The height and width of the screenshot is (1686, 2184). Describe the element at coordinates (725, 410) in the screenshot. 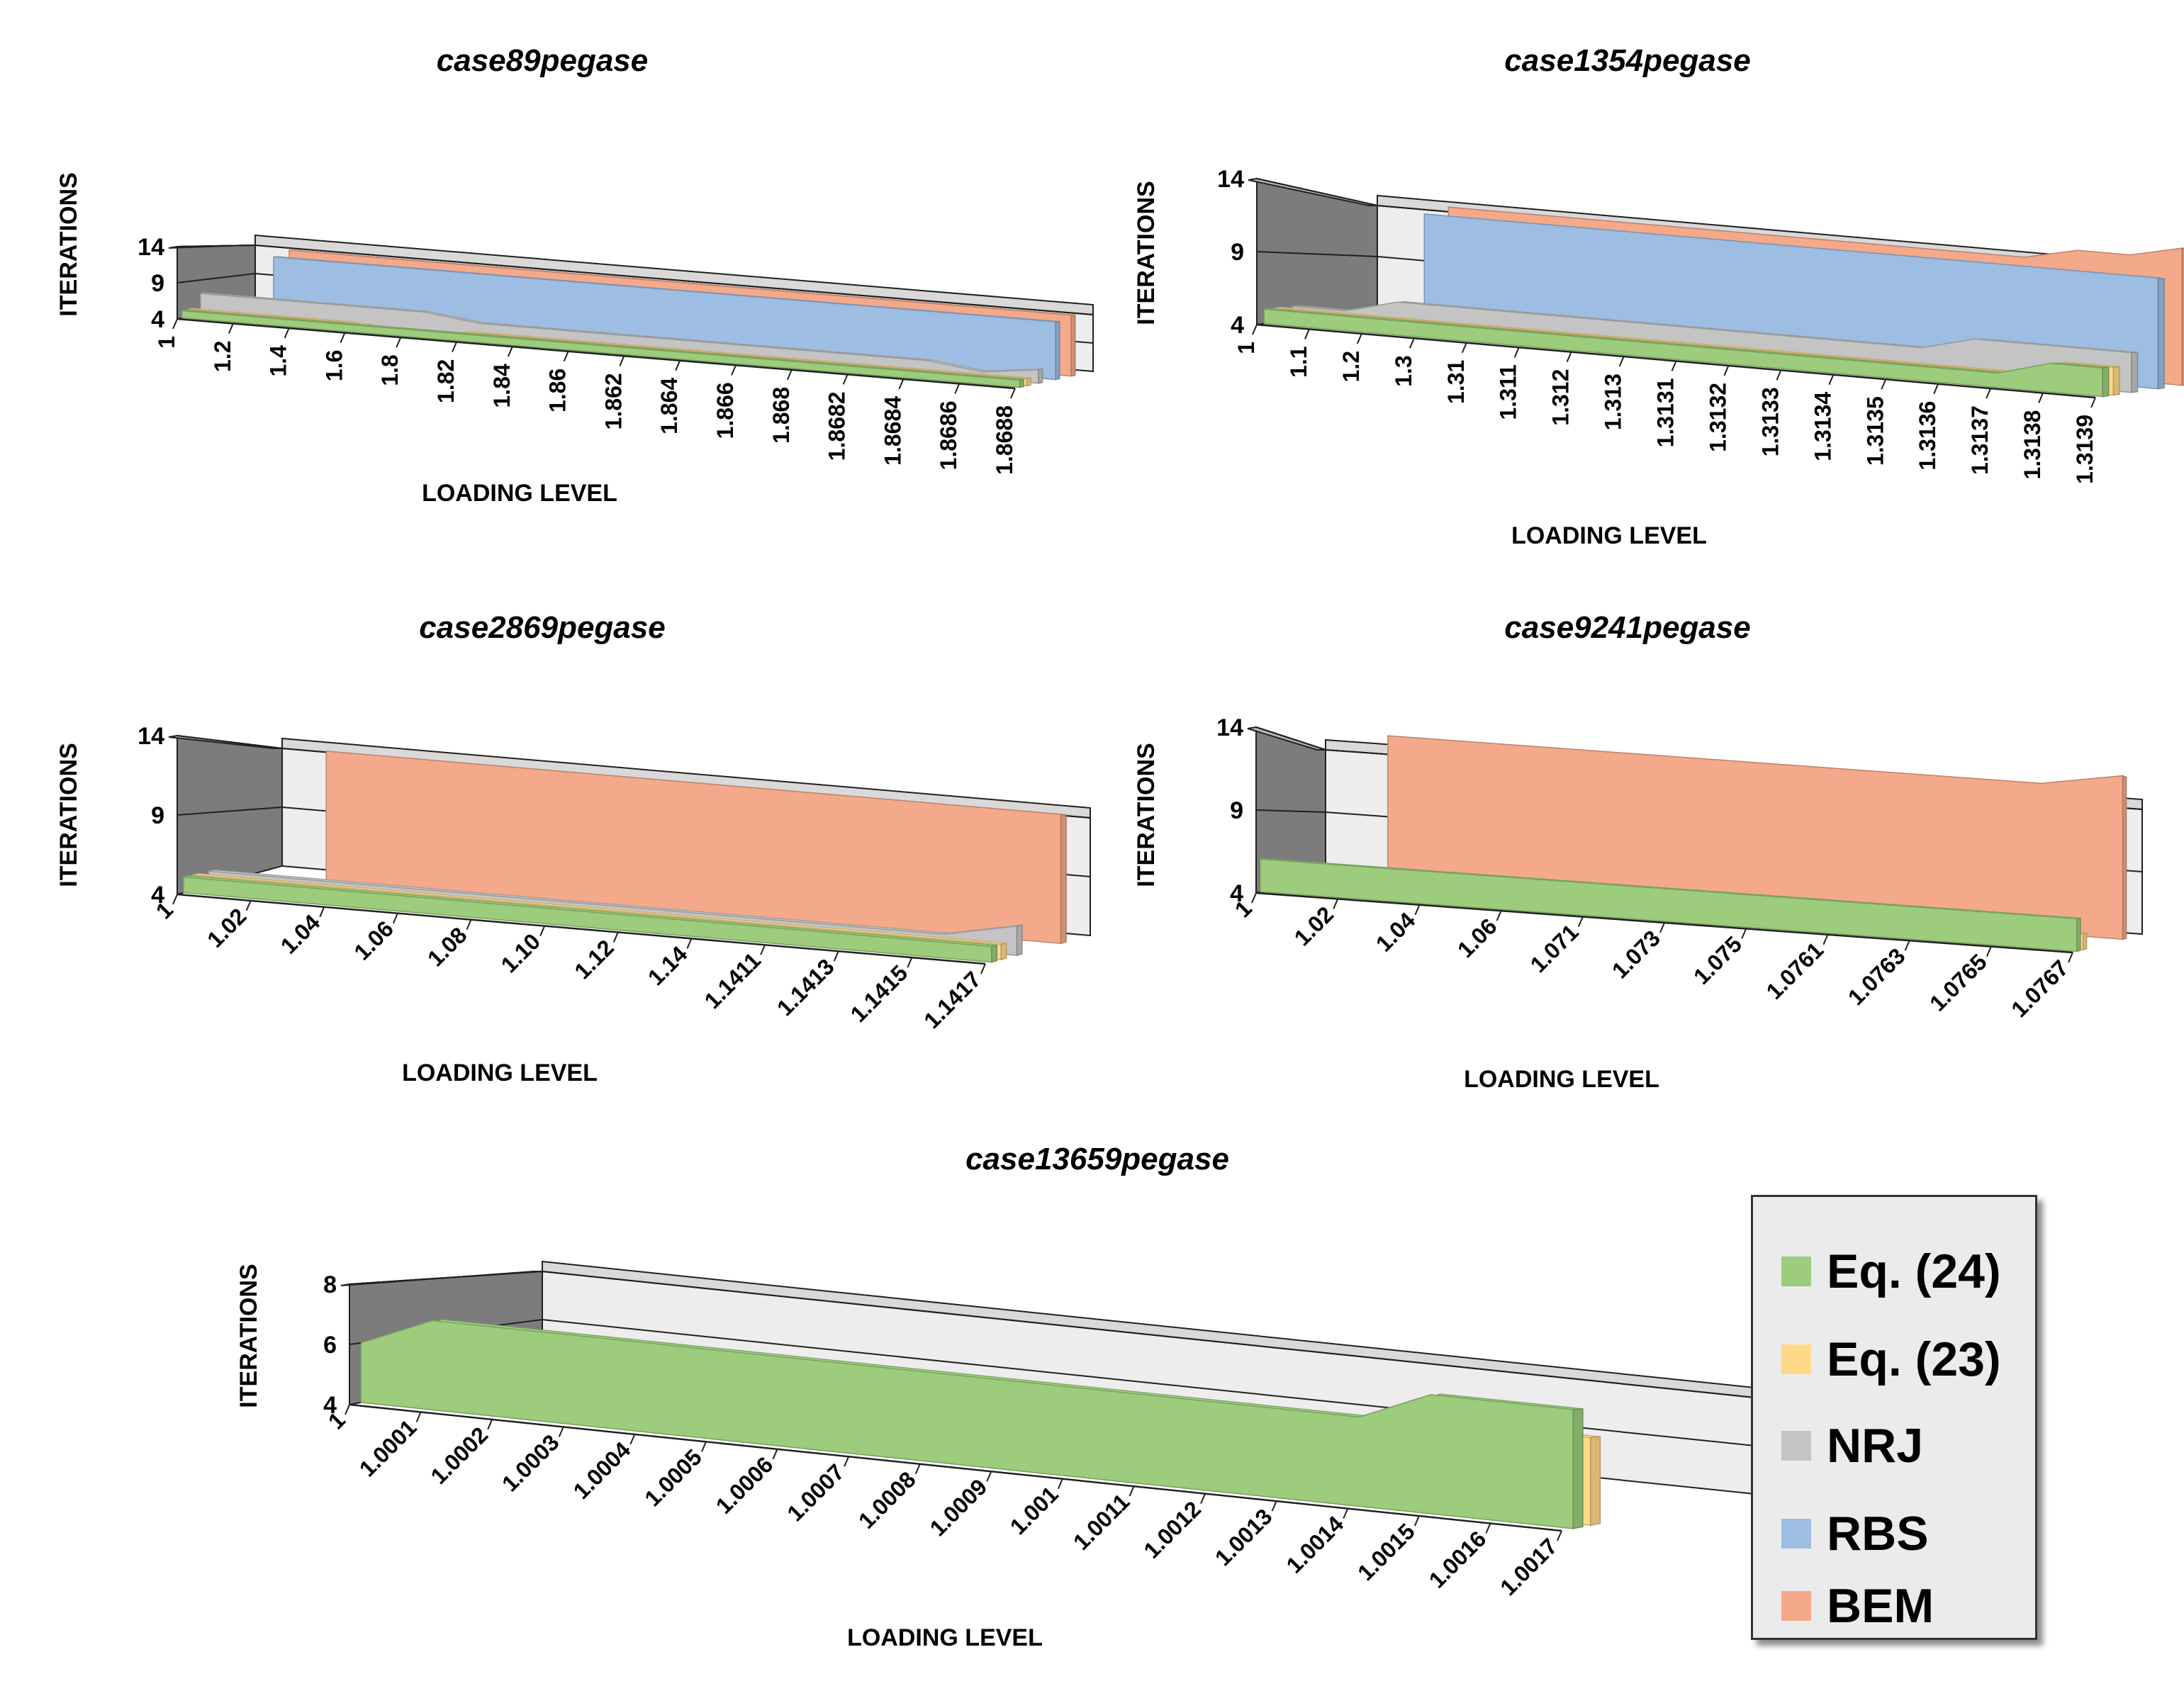

I see `x-tick-label: 1.866` at that location.